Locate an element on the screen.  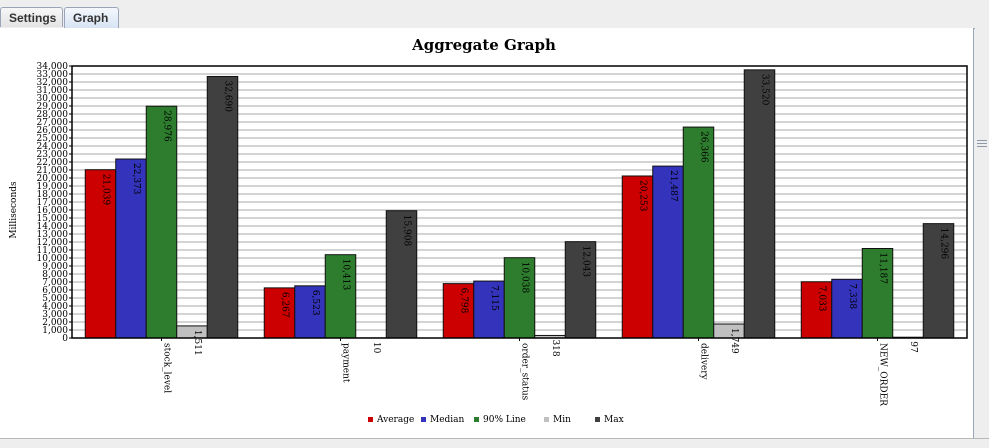
data-label: 20,253 is located at coordinates (643, 196).